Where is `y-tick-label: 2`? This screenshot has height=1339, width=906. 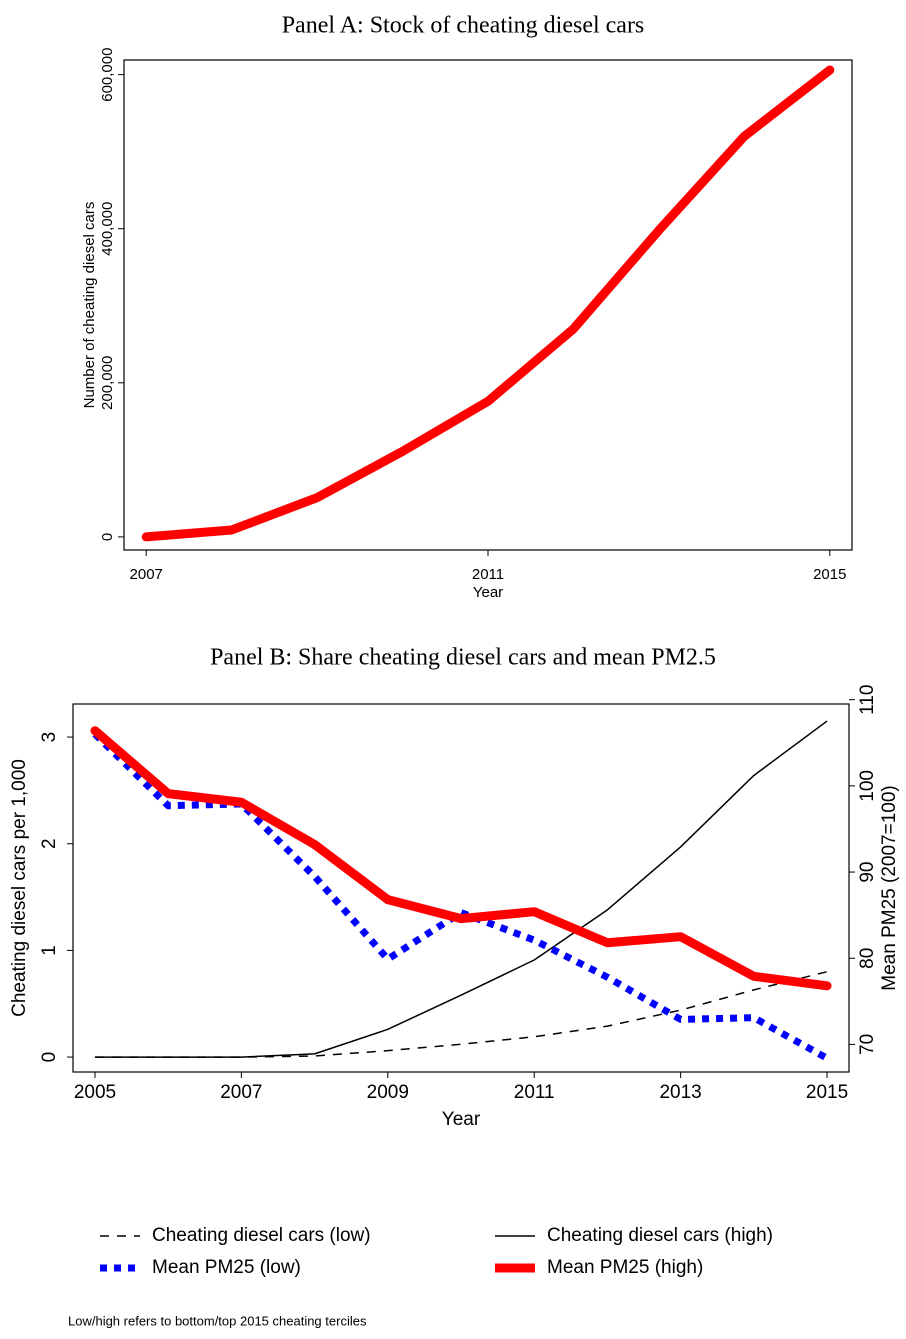
y-tick-label: 2 is located at coordinates (49, 843).